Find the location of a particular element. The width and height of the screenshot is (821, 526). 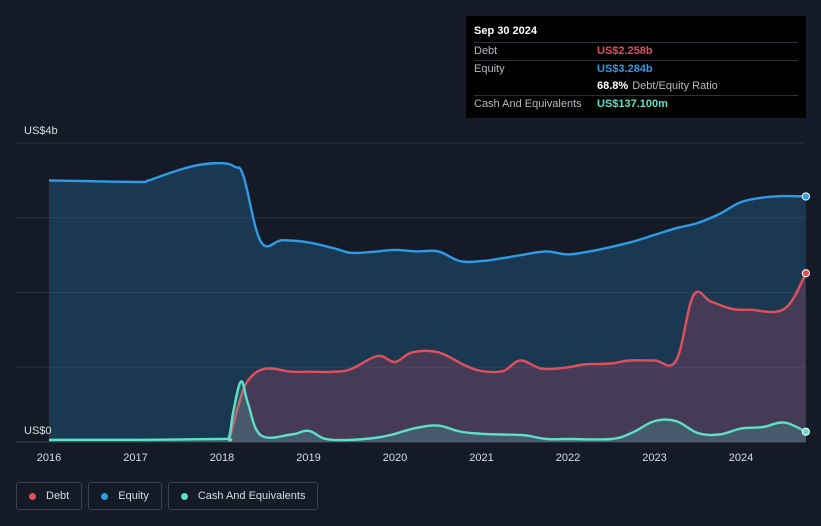

tooltip-ratio-label: Debt/Equity Ratio is located at coordinates (675, 86).